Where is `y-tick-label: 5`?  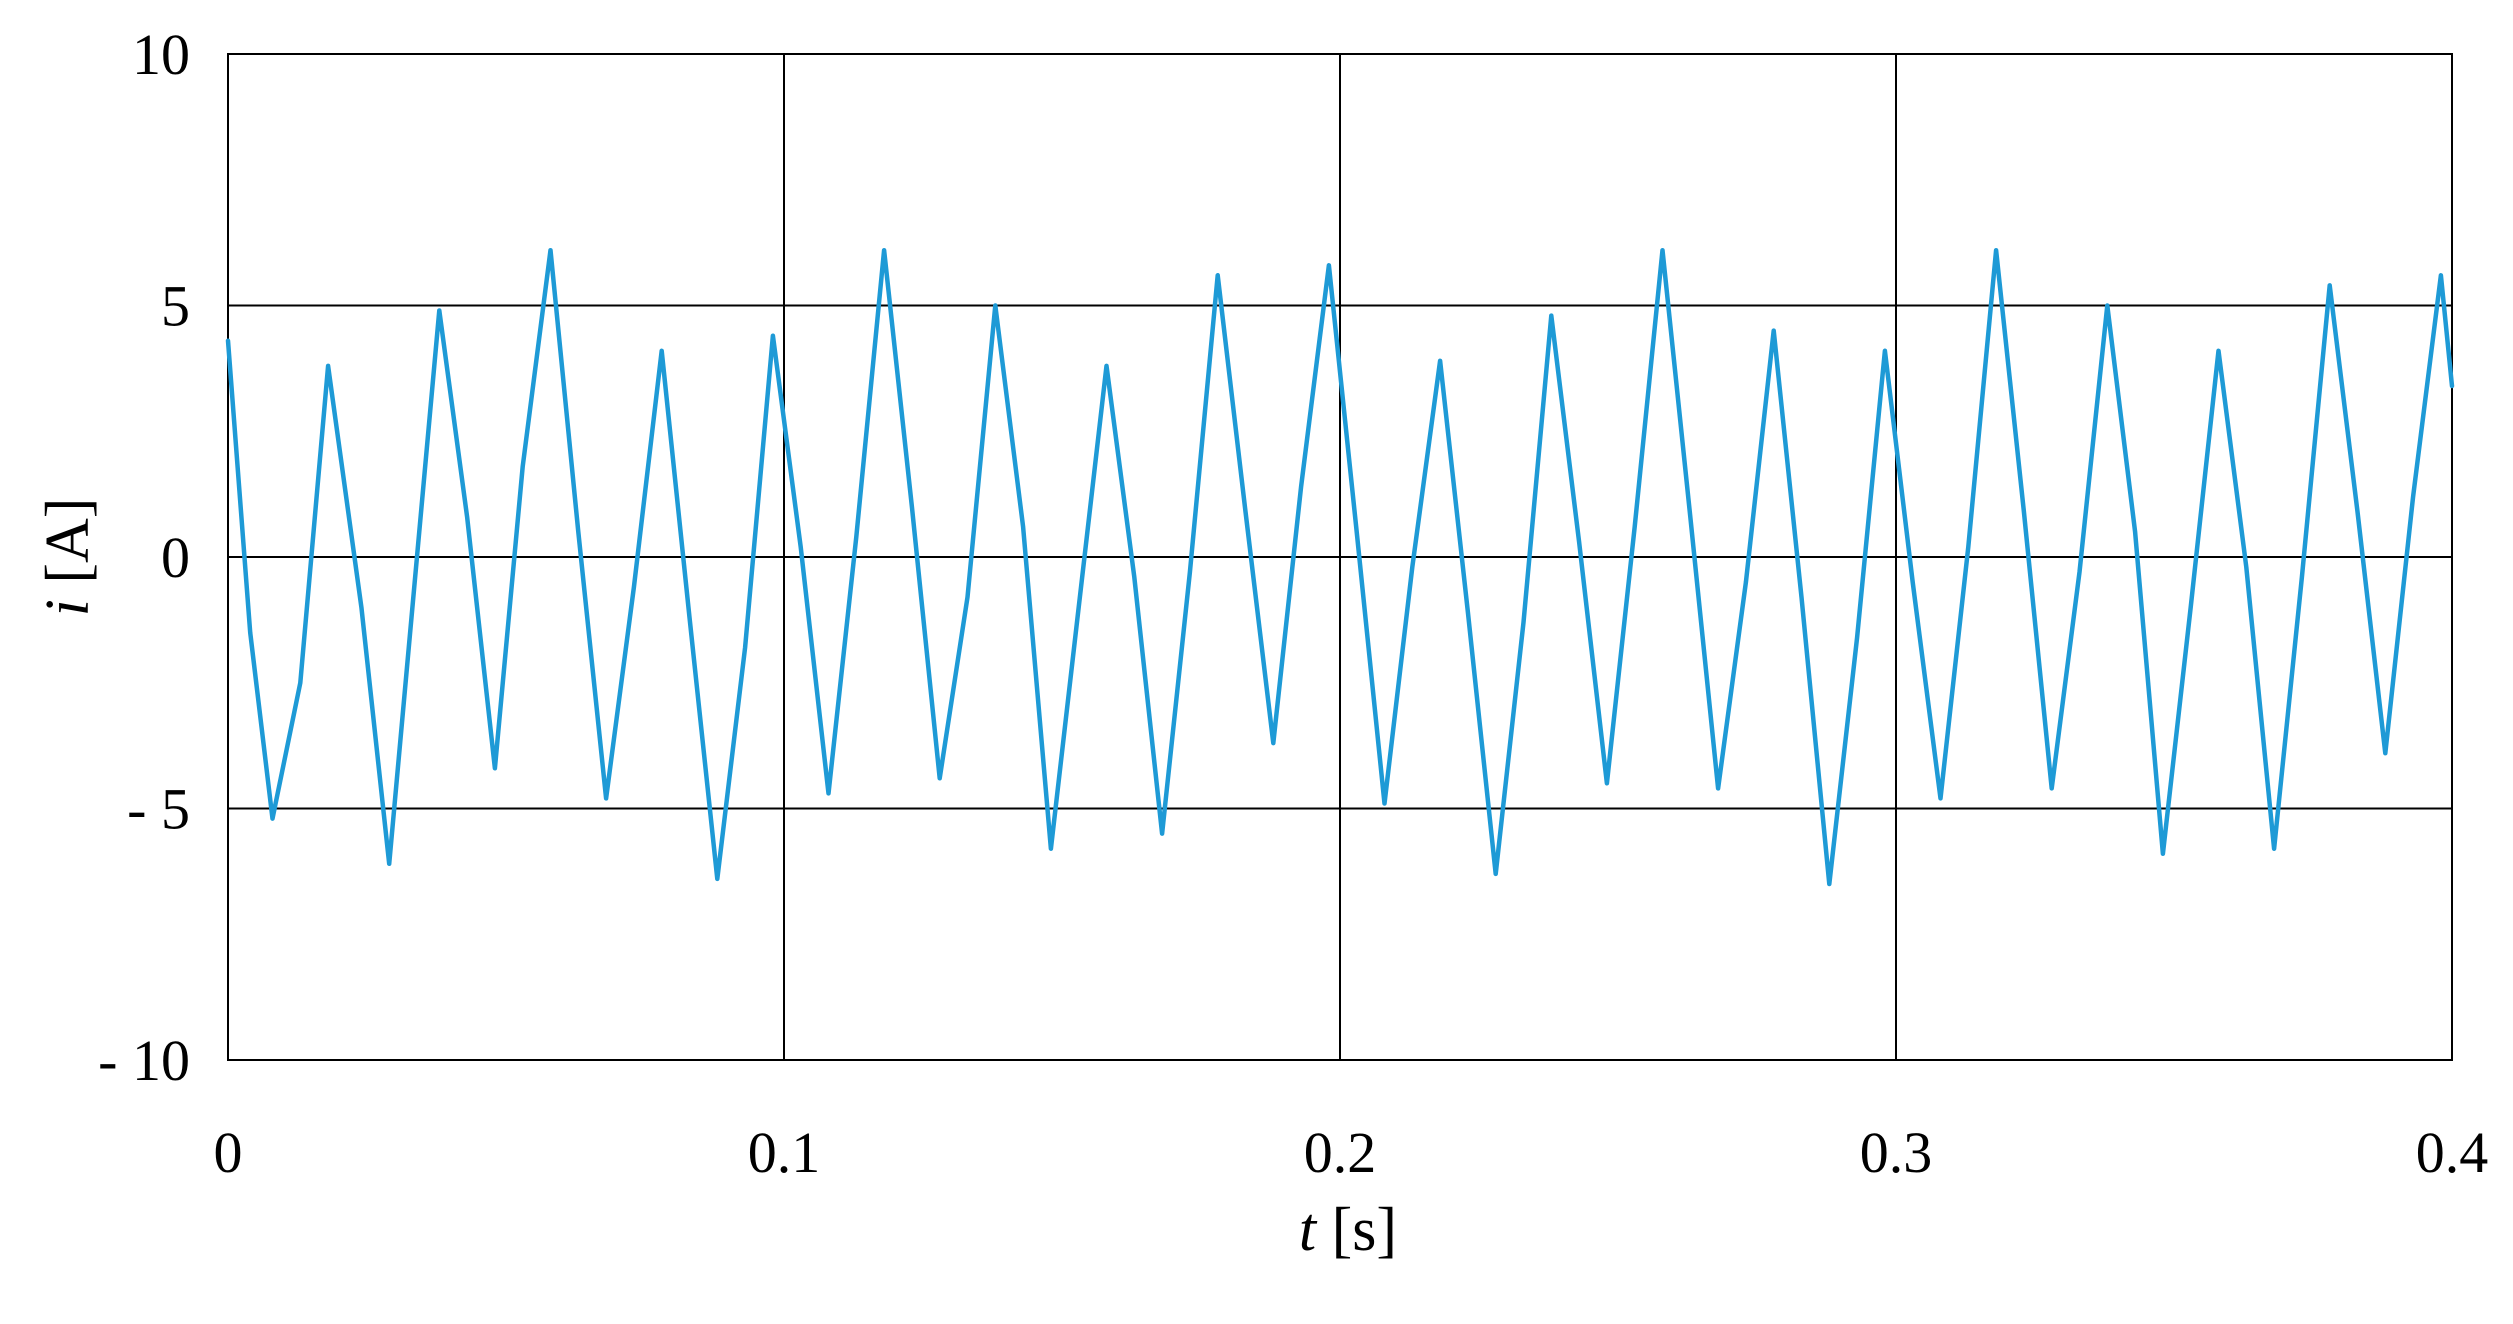
y-tick-label: 5 is located at coordinates (175, 306).